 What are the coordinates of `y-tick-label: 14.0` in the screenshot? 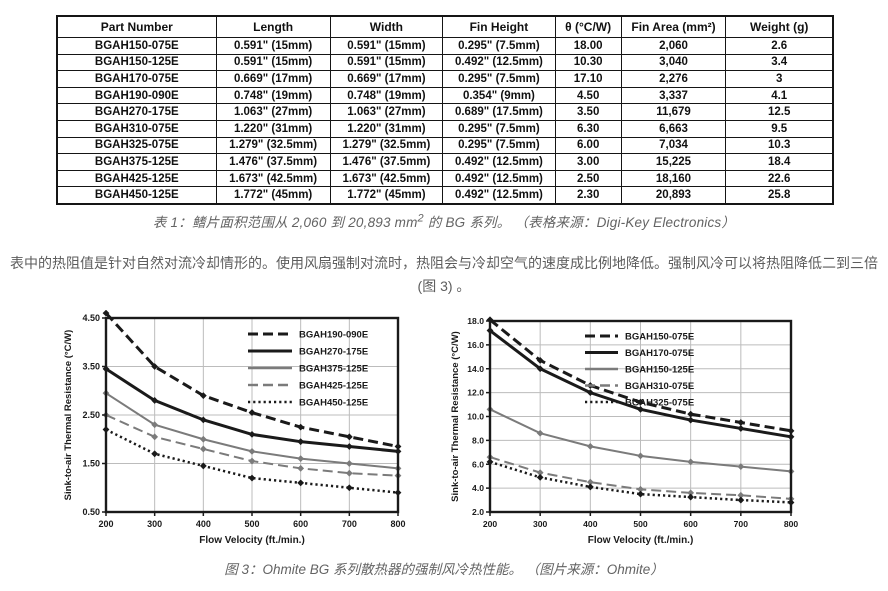 It's located at (475, 369).